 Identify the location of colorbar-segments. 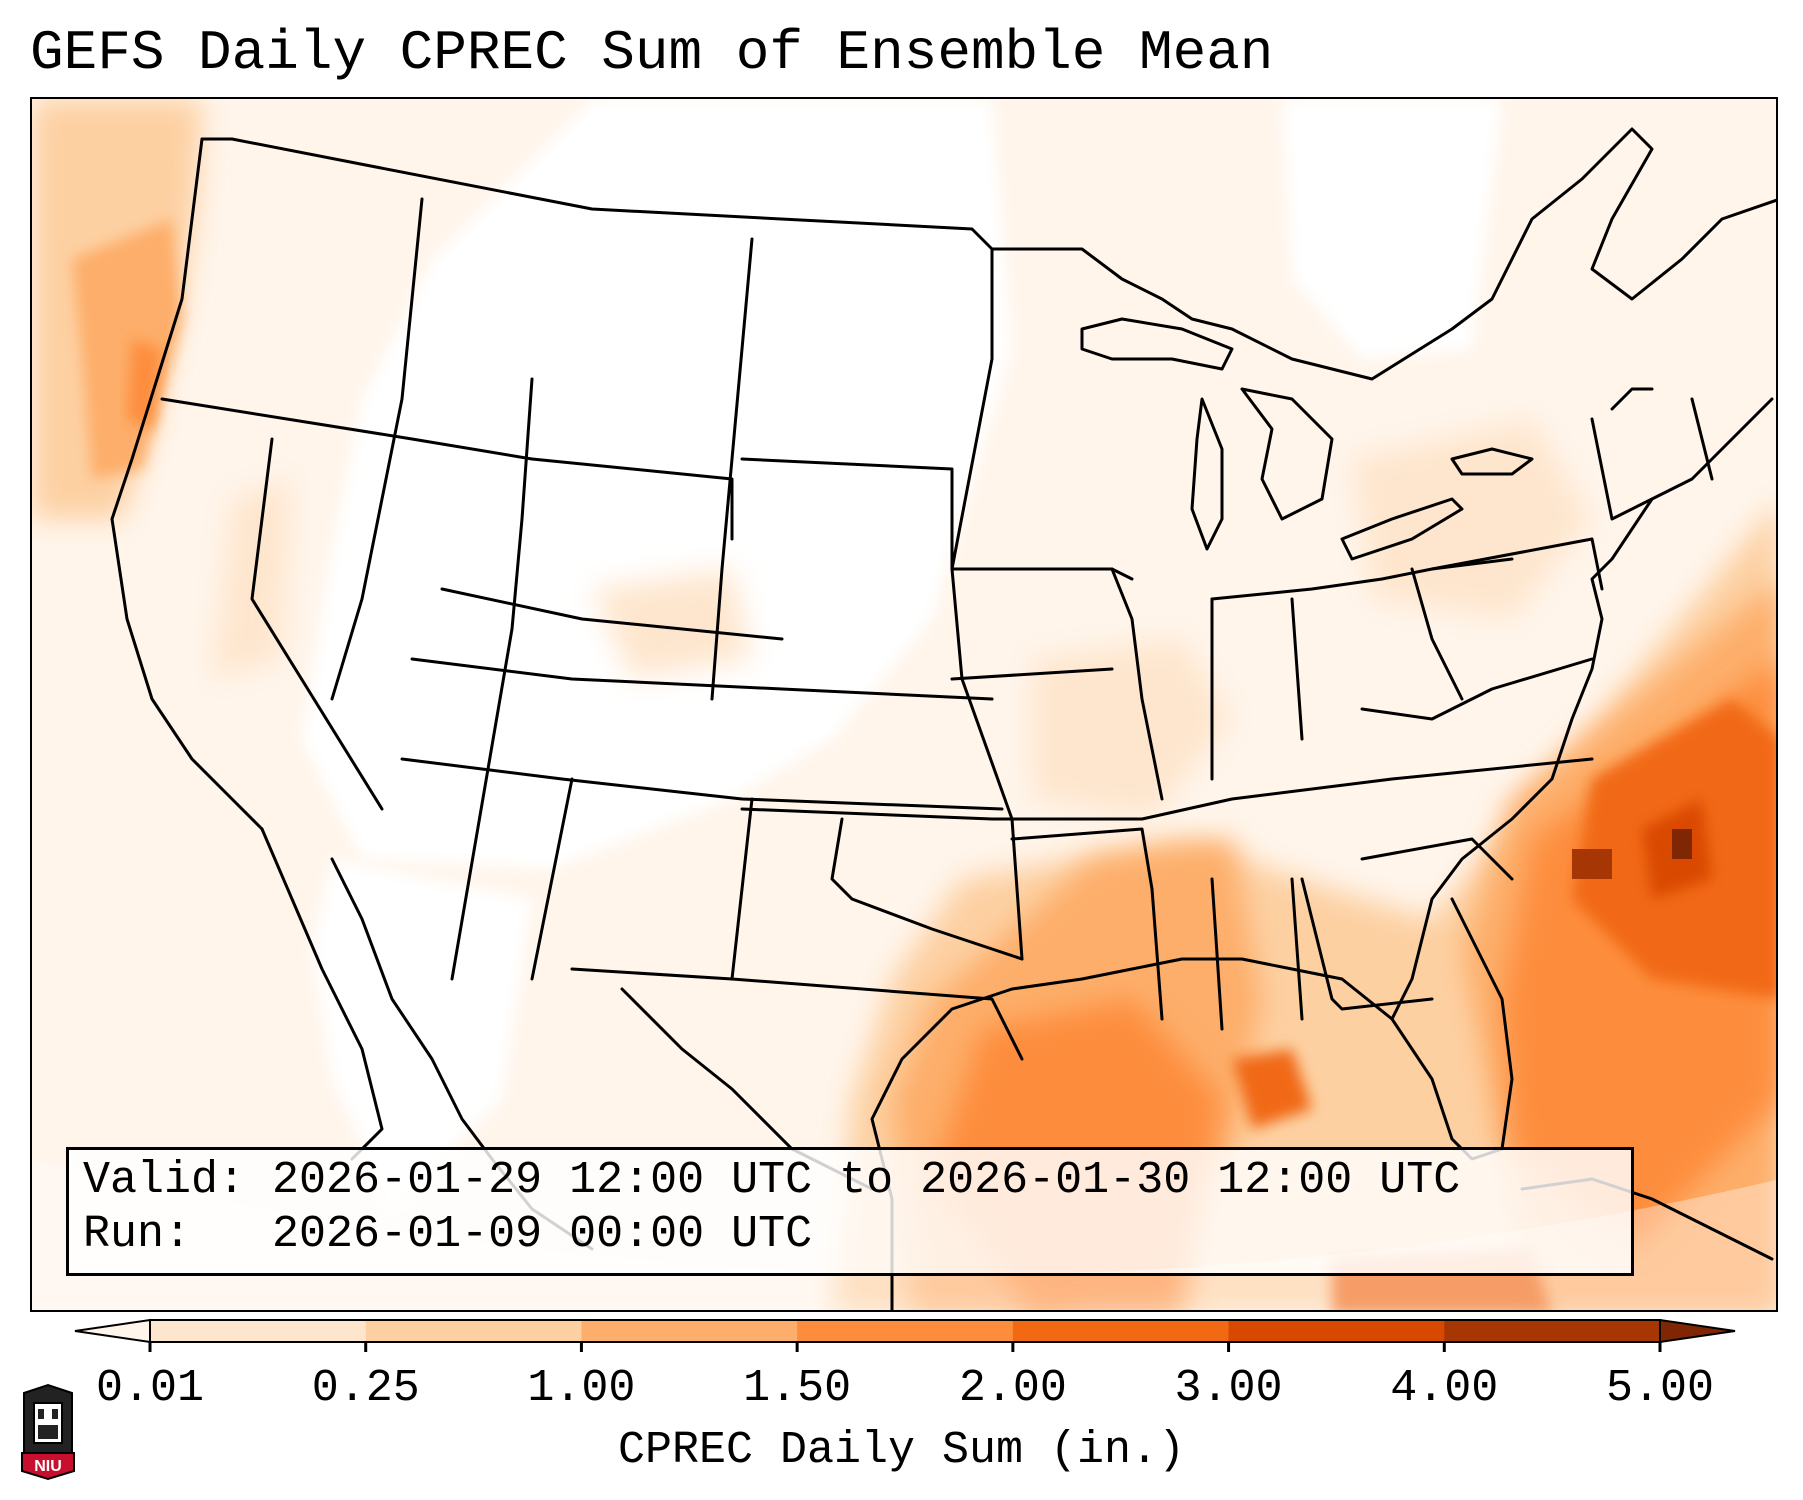
(905, 1331).